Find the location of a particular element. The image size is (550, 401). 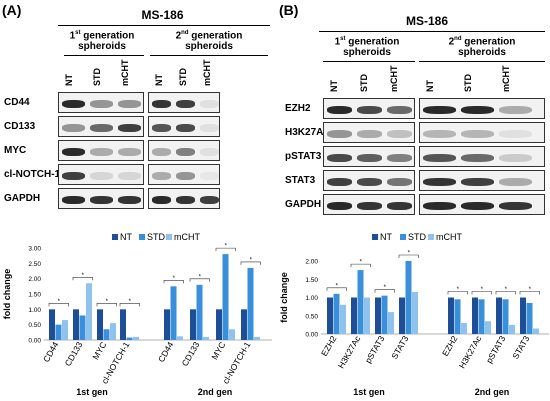

protein-label-cd133: CD133 is located at coordinates (20, 126).